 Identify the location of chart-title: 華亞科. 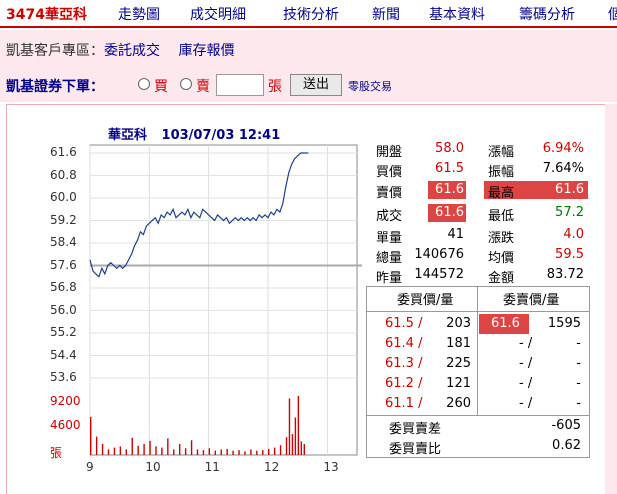
(128, 135).